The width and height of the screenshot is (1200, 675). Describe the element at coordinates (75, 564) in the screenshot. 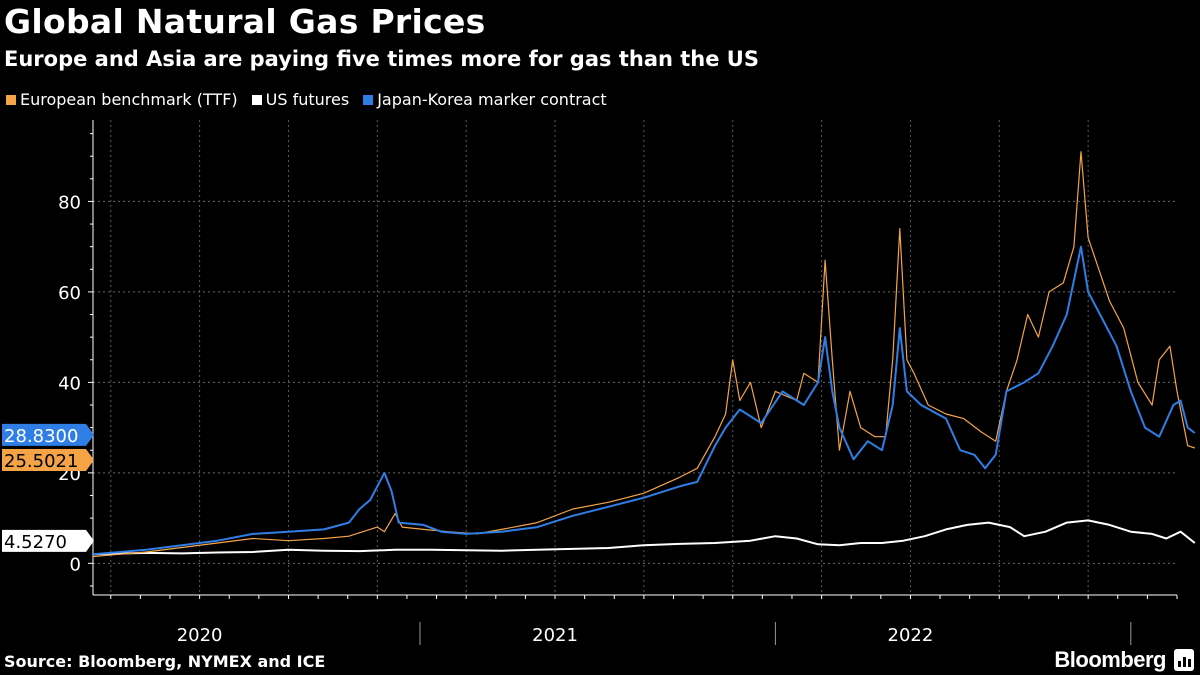

I see `y-tick-label: 0` at that location.